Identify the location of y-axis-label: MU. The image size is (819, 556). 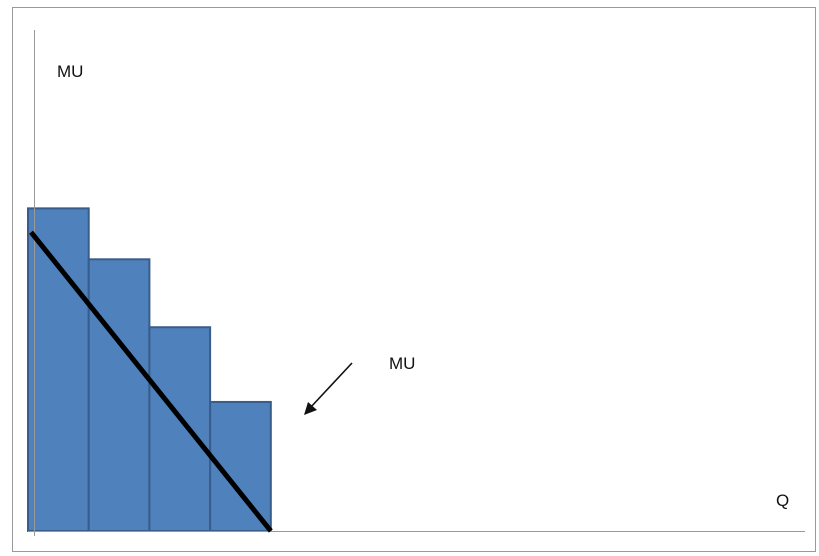
(70, 71).